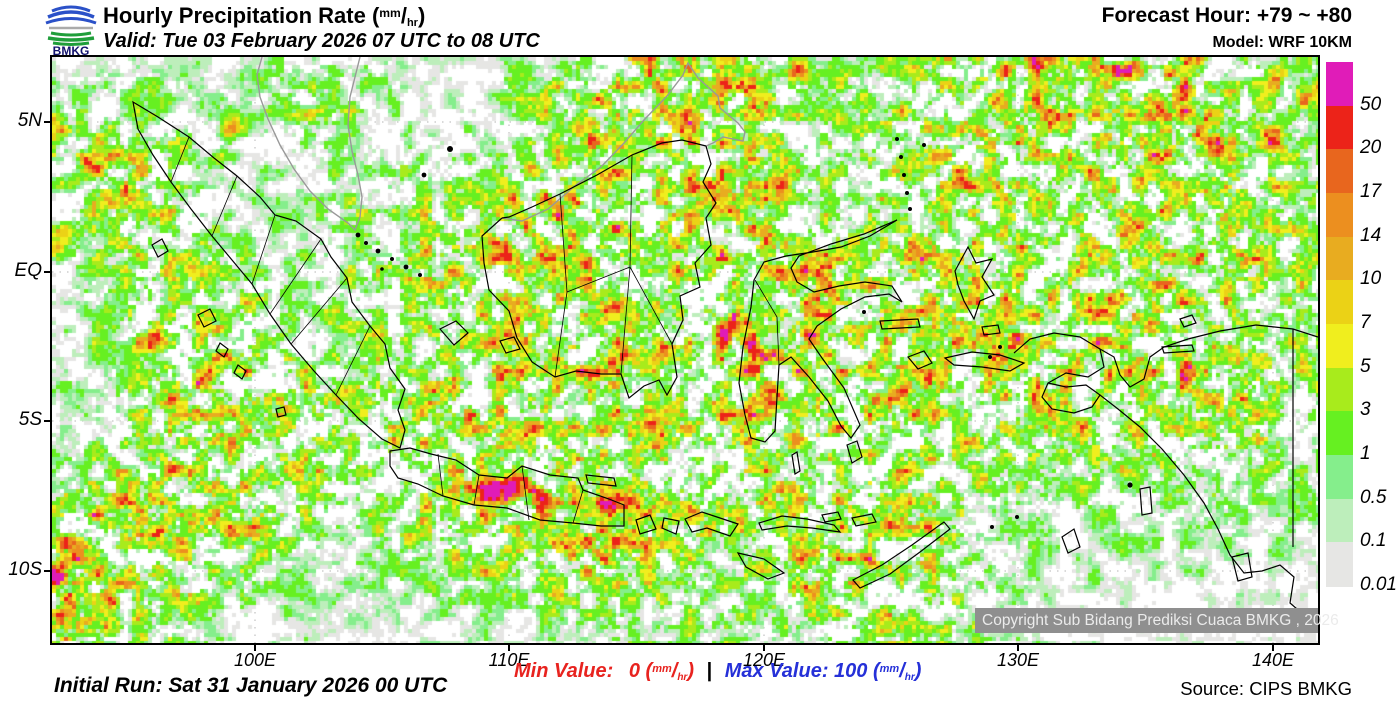 This screenshot has width=1400, height=709. What do you see at coordinates (974, 283) in the screenshot?
I see `halmahera` at bounding box center [974, 283].